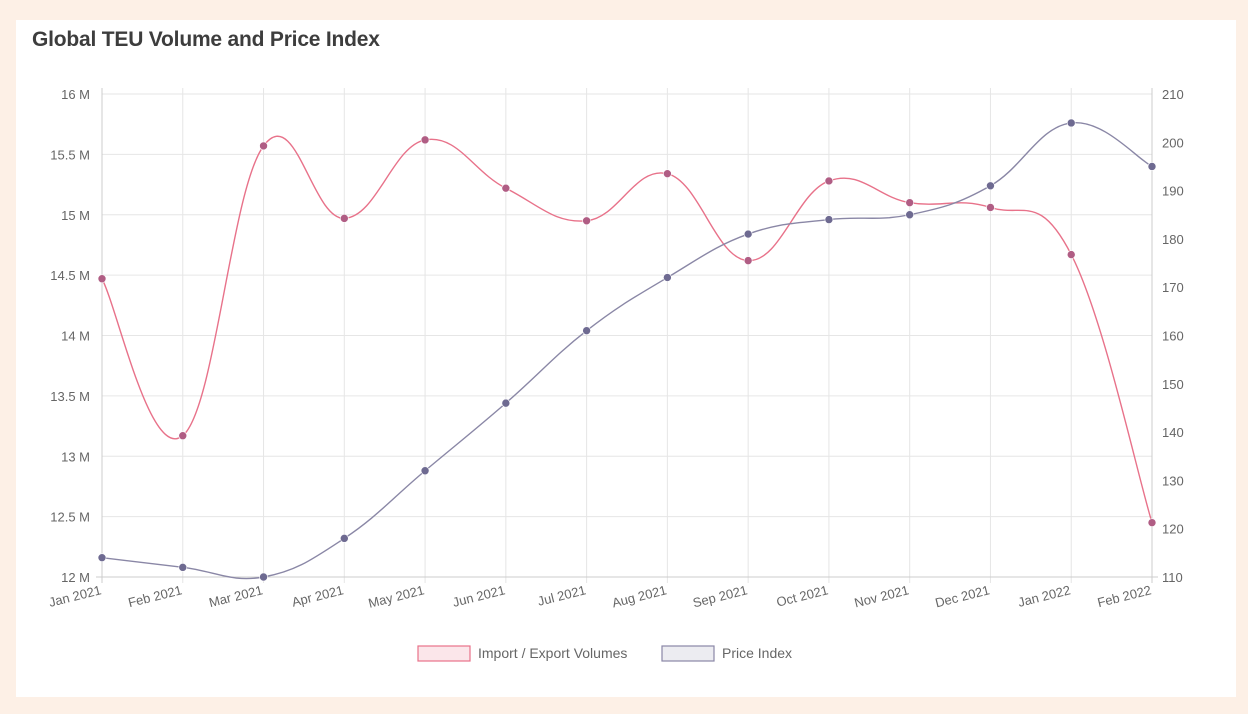 Image resolution: width=1248 pixels, height=714 pixels. Describe the element at coordinates (1173, 529) in the screenshot. I see `y-right-tick-label: 120` at that location.